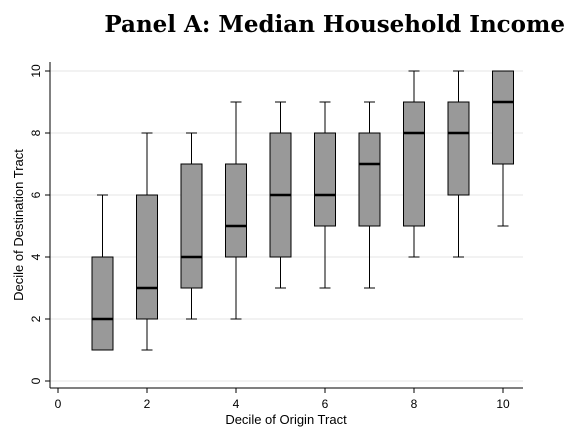  Describe the element at coordinates (503, 404) in the screenshot. I see `x-tick-label: 10` at that location.